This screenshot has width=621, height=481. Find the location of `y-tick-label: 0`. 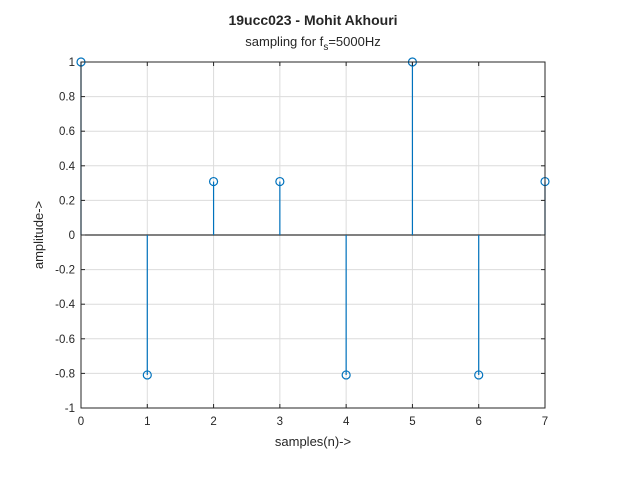

y-tick-label: 0 is located at coordinates (72, 236).